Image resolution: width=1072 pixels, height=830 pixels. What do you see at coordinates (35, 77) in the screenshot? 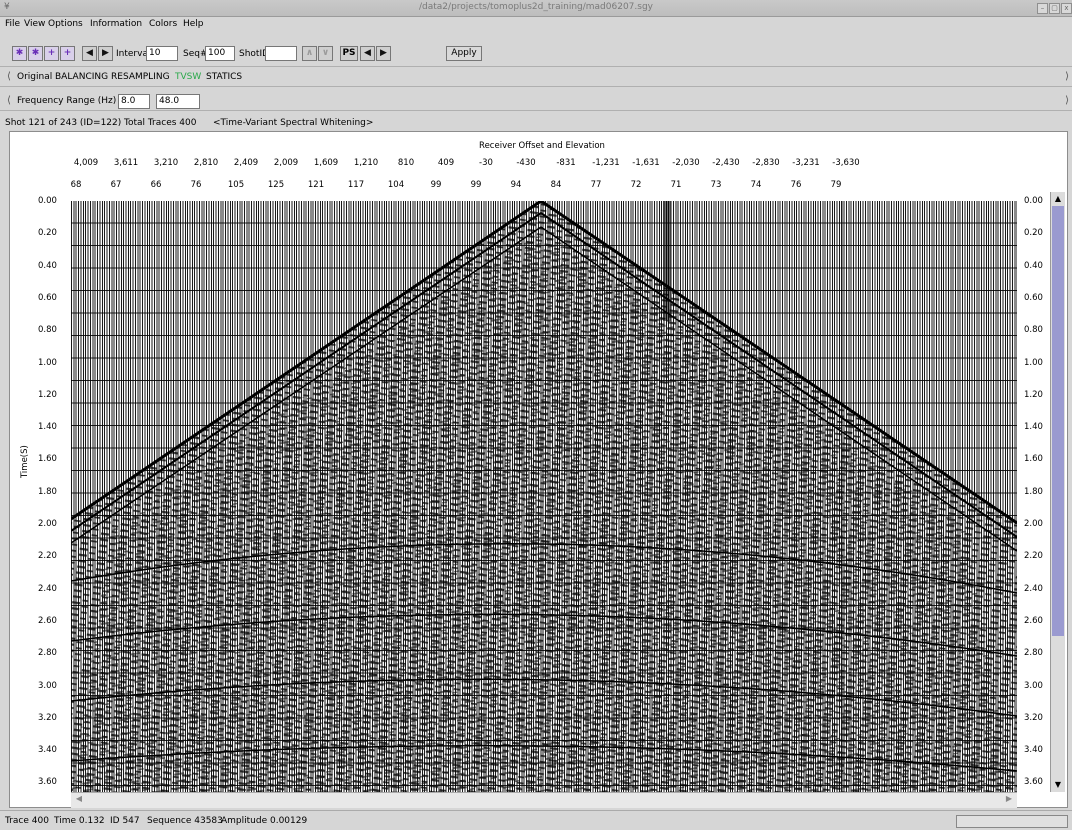
I see `tab-original: Original` at bounding box center [35, 77].